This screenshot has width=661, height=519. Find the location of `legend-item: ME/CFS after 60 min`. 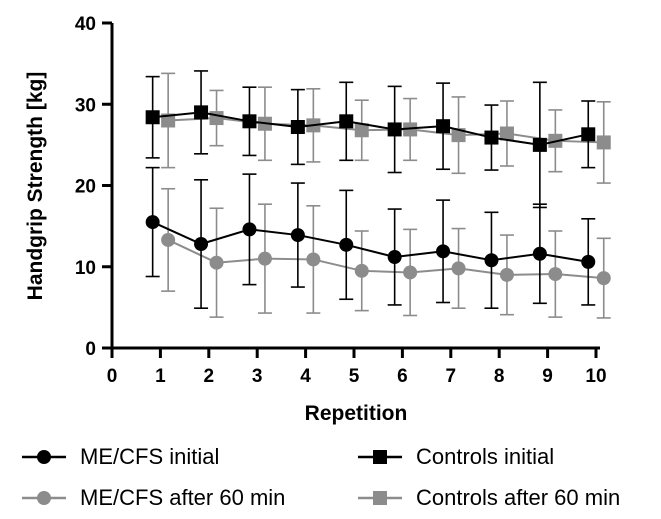

legend-item: ME/CFS after 60 min is located at coordinates (153, 497).